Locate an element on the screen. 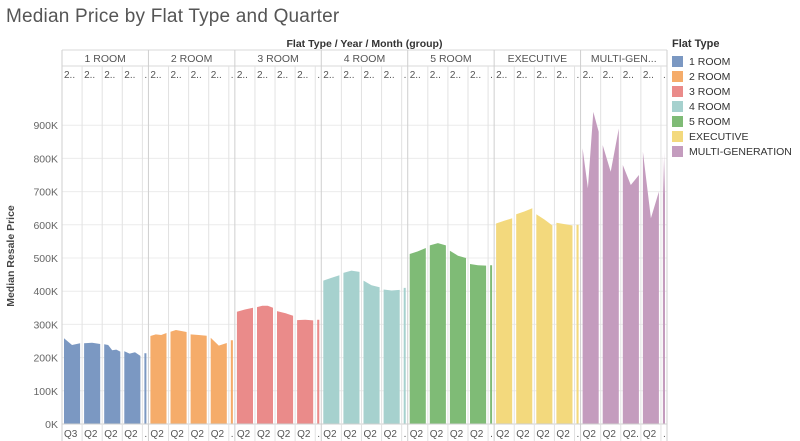 The image size is (800, 441). legend-item: 1 ROOM is located at coordinates (736, 61).